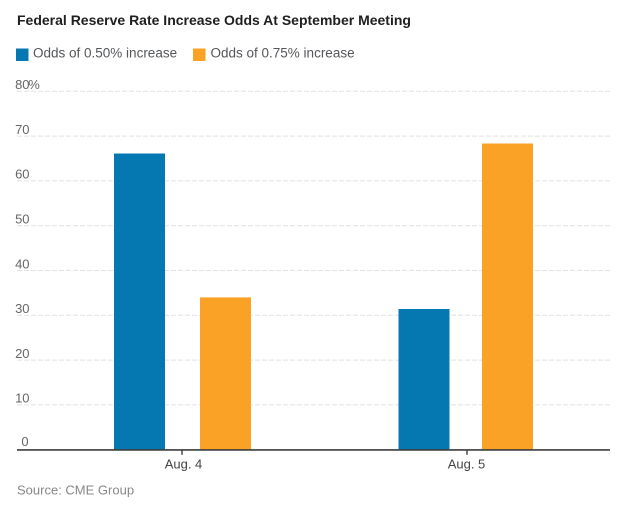  What do you see at coordinates (22, 398) in the screenshot?
I see `svg-text: 10` at bounding box center [22, 398].